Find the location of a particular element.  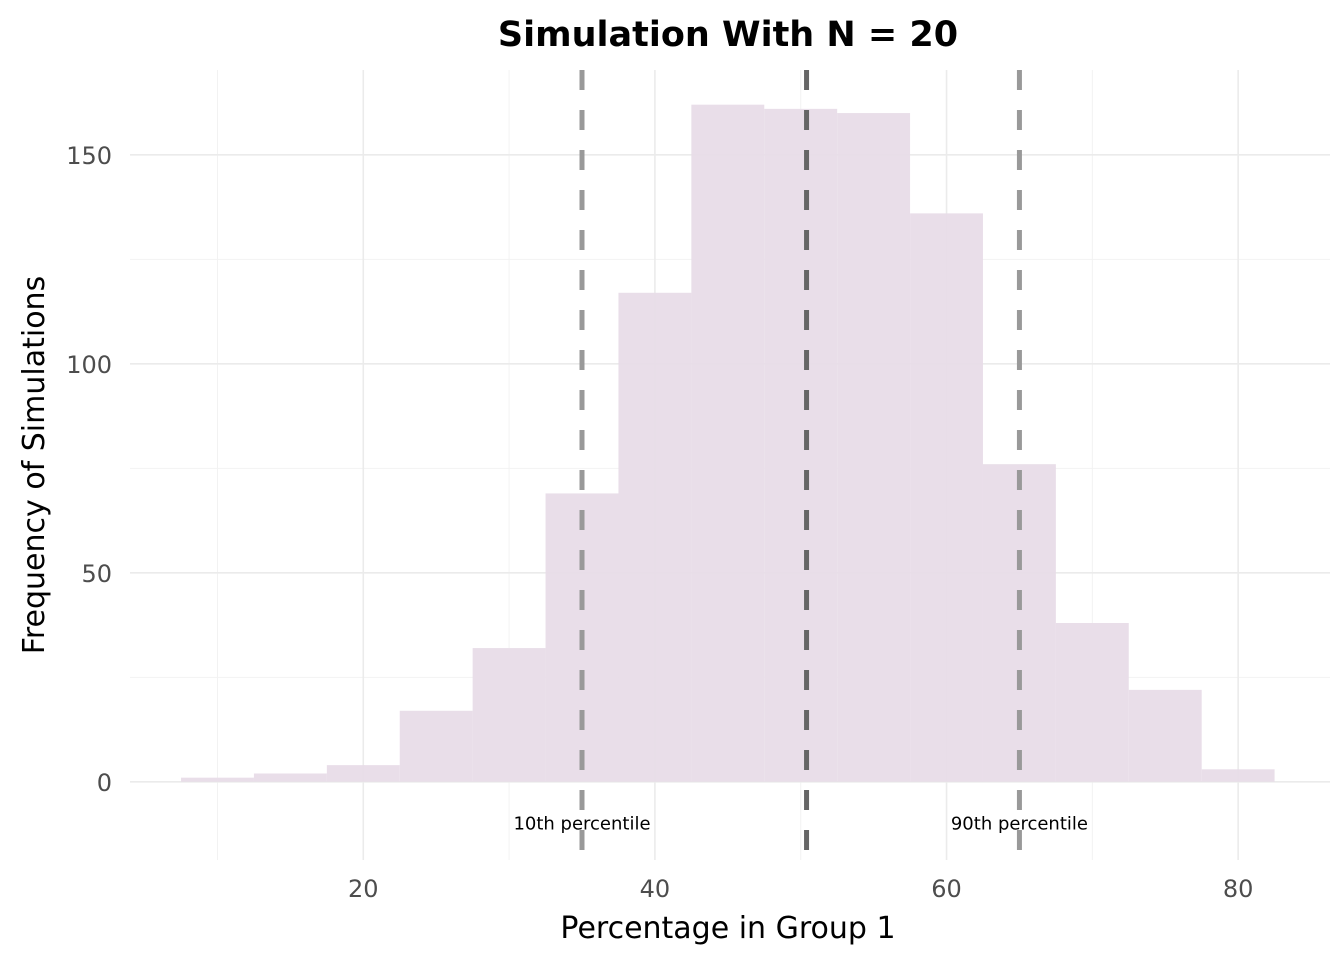

10th-percentile-label: 10th percentile is located at coordinates (581, 824).